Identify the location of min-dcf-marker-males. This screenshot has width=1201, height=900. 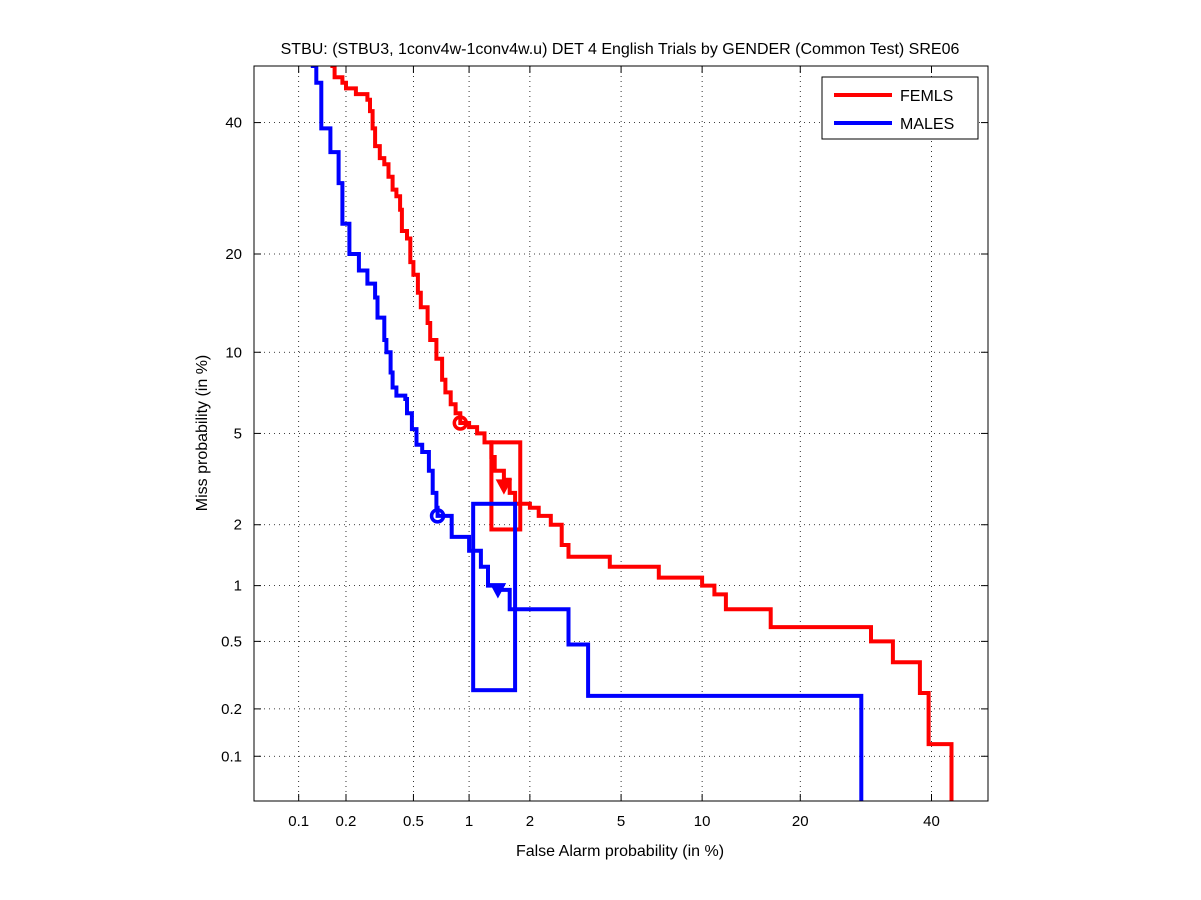
(498, 591).